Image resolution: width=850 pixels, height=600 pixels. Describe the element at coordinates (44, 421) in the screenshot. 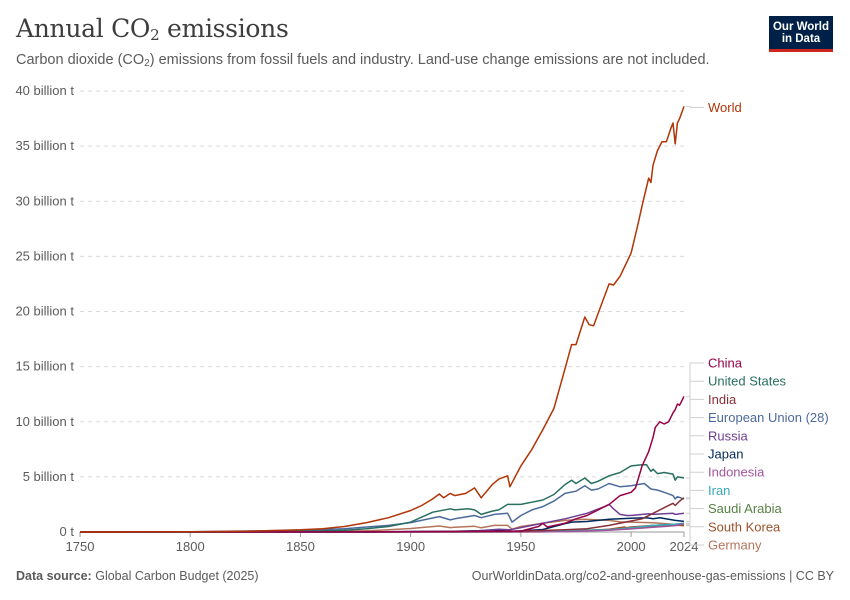

I see `y-tick-label: 10 billion t` at that location.